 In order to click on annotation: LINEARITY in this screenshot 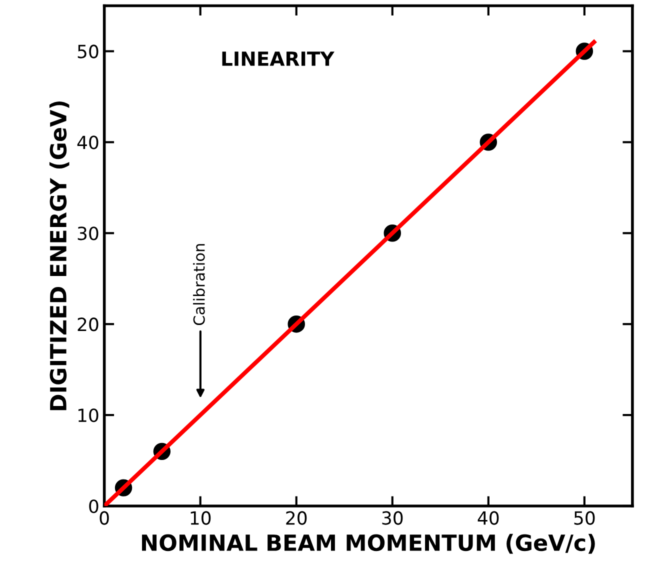, I will do `click(278, 59)`.